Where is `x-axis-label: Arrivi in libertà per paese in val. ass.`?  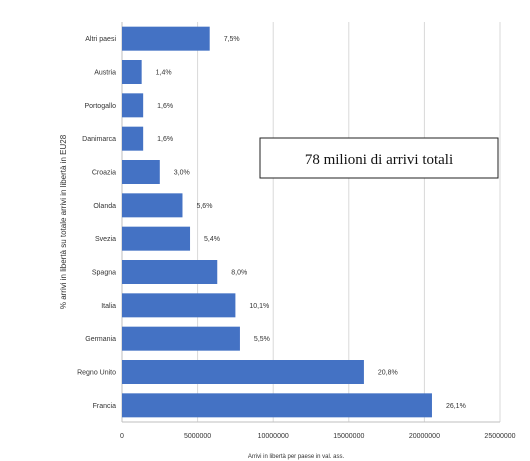
x-axis-label: Arrivi in libertà per paese in val. ass. is located at coordinates (296, 457).